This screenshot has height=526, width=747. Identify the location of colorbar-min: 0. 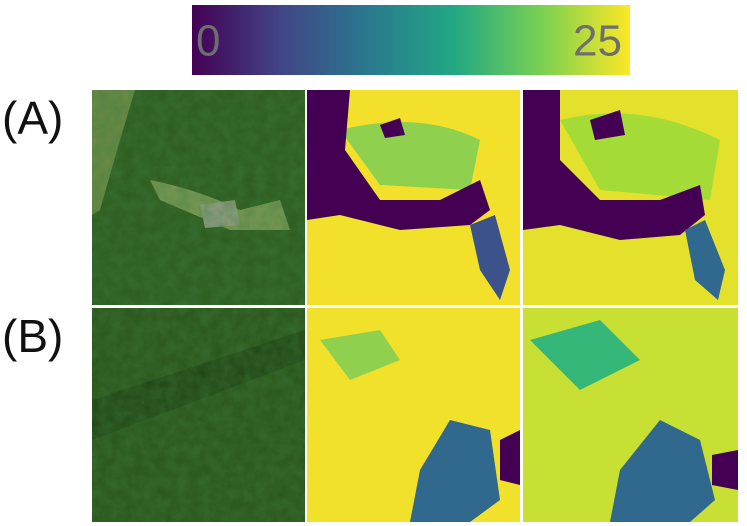
(208, 41).